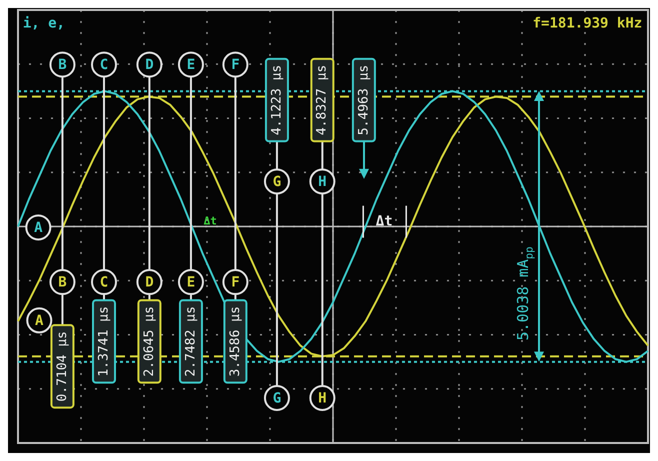 This screenshot has height=461, width=658. Describe the element at coordinates (525, 293) in the screenshot. I see `annotation: 5.0038 mApp` at that location.